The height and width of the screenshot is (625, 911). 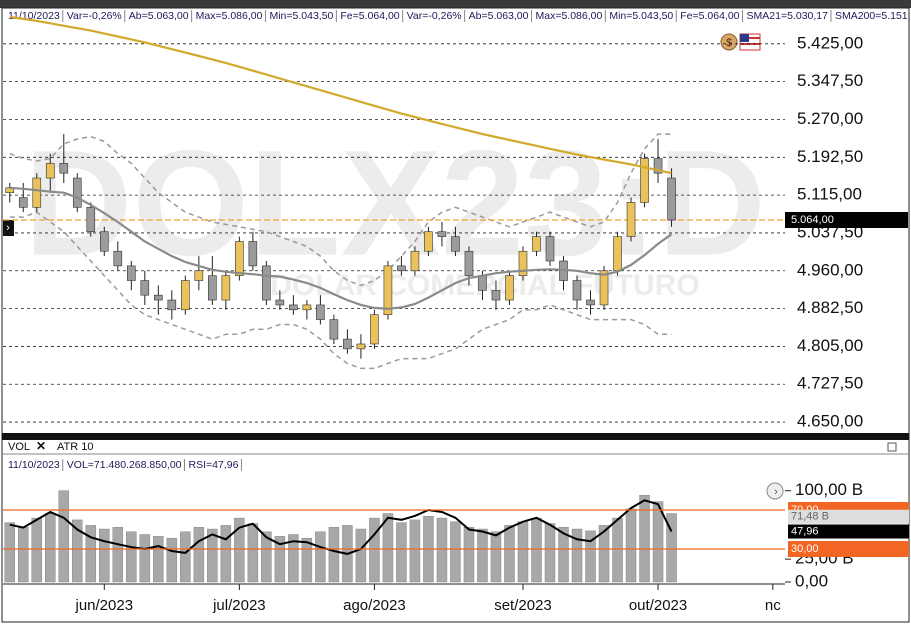 I want to click on scroll-icon-arrow: ›, so click(x=776, y=492).